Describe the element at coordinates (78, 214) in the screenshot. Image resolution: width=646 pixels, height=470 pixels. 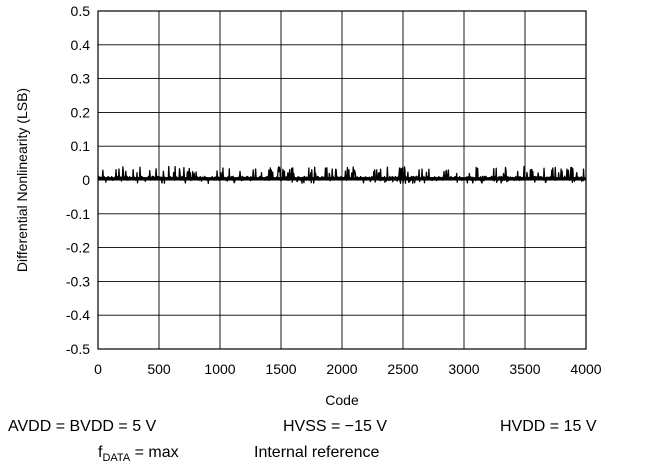
I see `y-tick-label: -0.1` at that location.